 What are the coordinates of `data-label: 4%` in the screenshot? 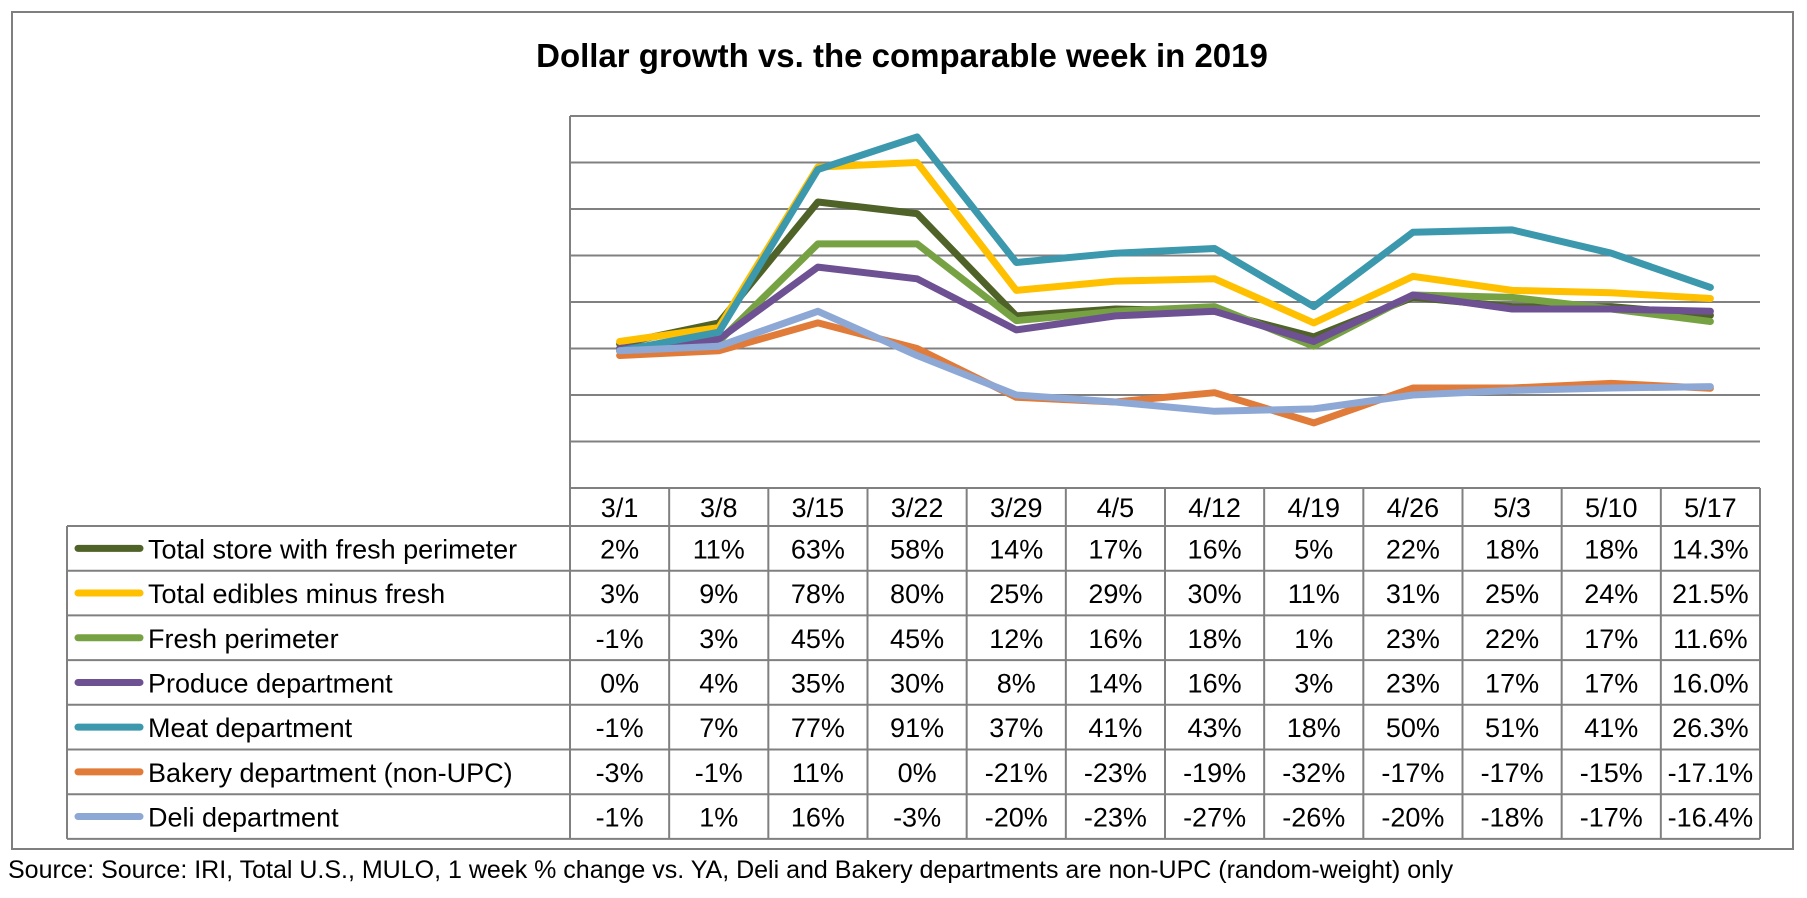 It's located at (718, 683).